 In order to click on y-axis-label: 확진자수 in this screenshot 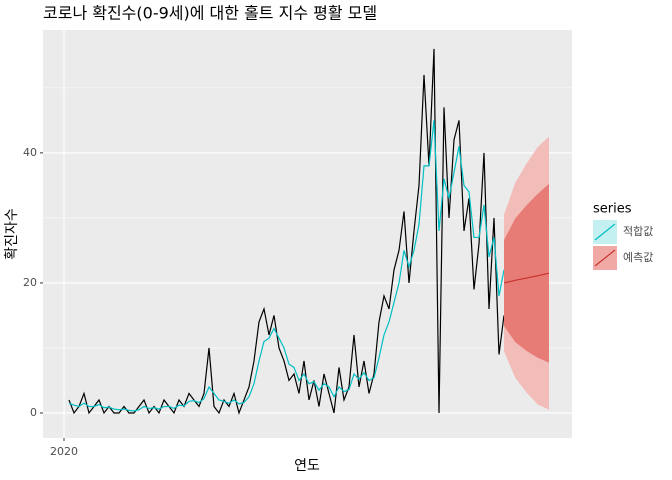, I will do `click(12, 234)`.